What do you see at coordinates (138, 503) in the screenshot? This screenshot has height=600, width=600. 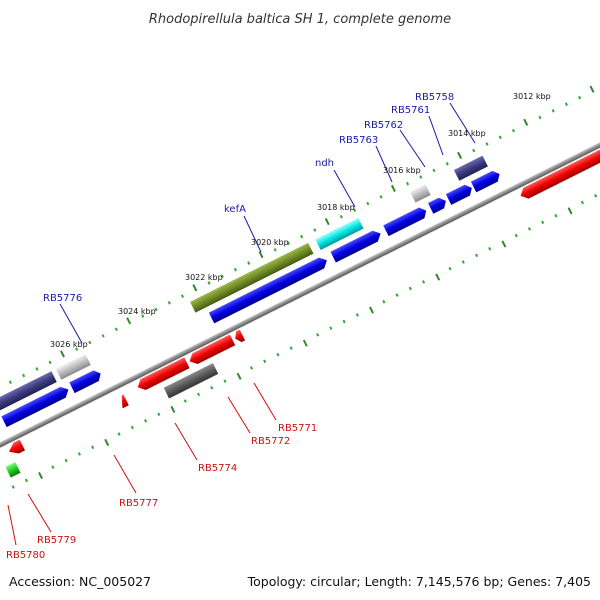 I see `gene-label: RB5777` at bounding box center [138, 503].